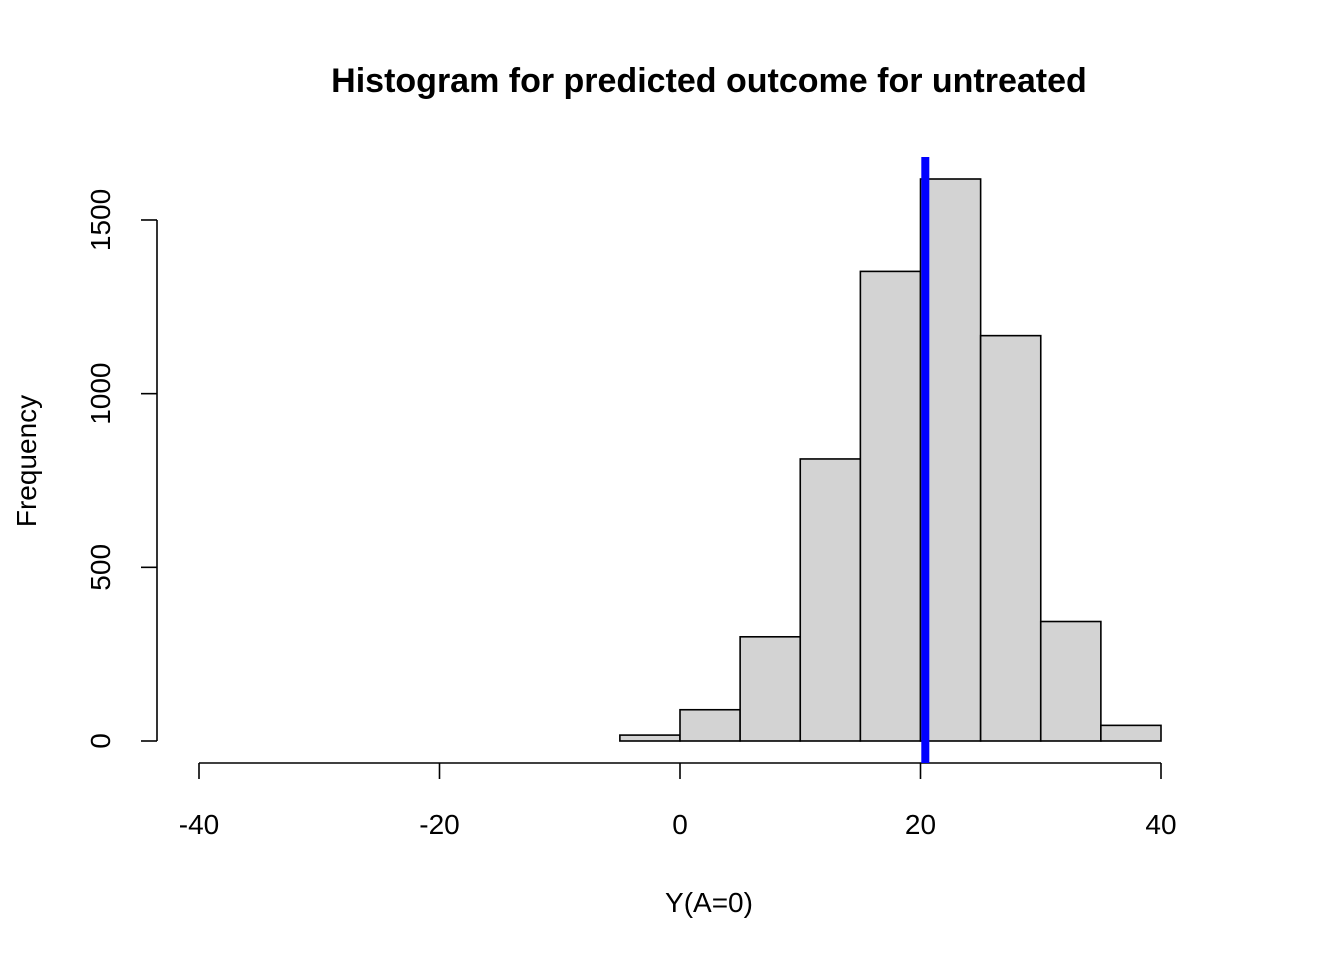  I want to click on y-axis-label: Frequency, so click(26, 461).